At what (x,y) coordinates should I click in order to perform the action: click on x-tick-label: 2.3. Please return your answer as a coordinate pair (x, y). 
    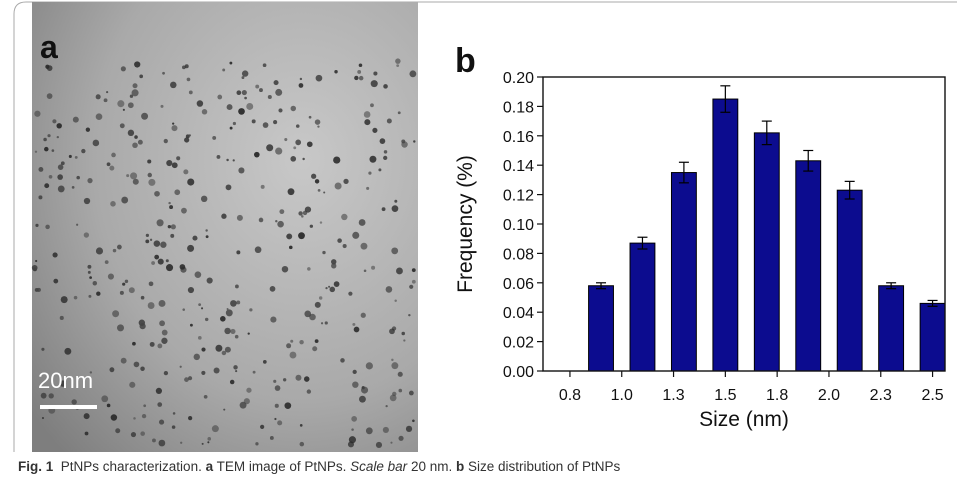
    Looking at the image, I should click on (881, 395).